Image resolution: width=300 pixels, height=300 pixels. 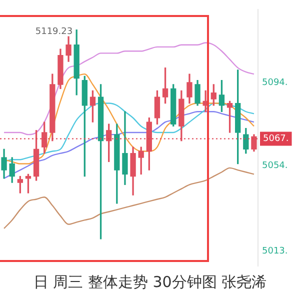 I want to click on text: 日 周三 整体走势 30分钟图 张尧浠, so click(x=150, y=281).